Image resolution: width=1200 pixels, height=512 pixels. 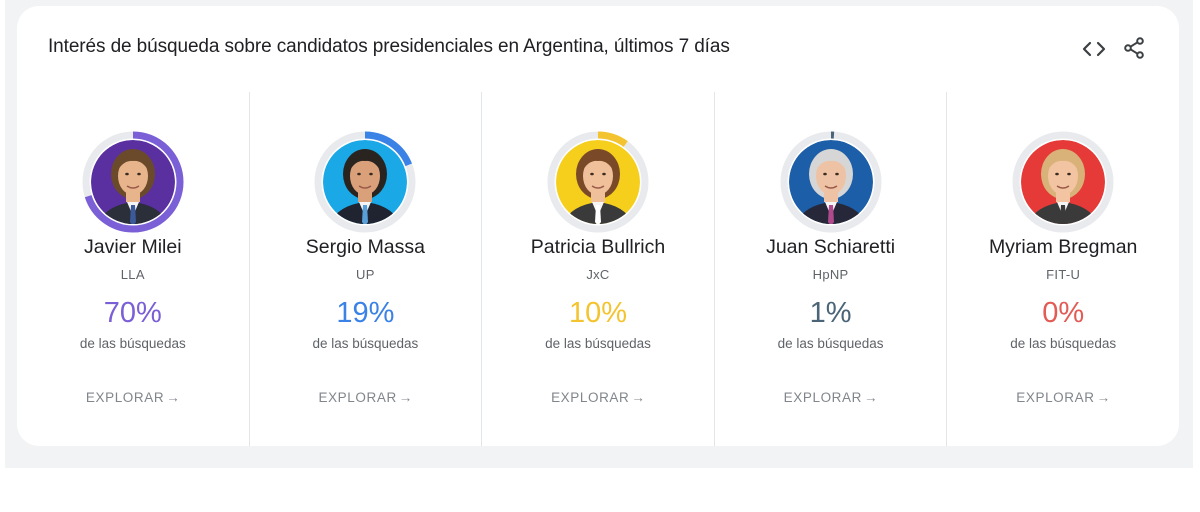 I want to click on candidate-name: Sergio Massa, so click(x=365, y=247).